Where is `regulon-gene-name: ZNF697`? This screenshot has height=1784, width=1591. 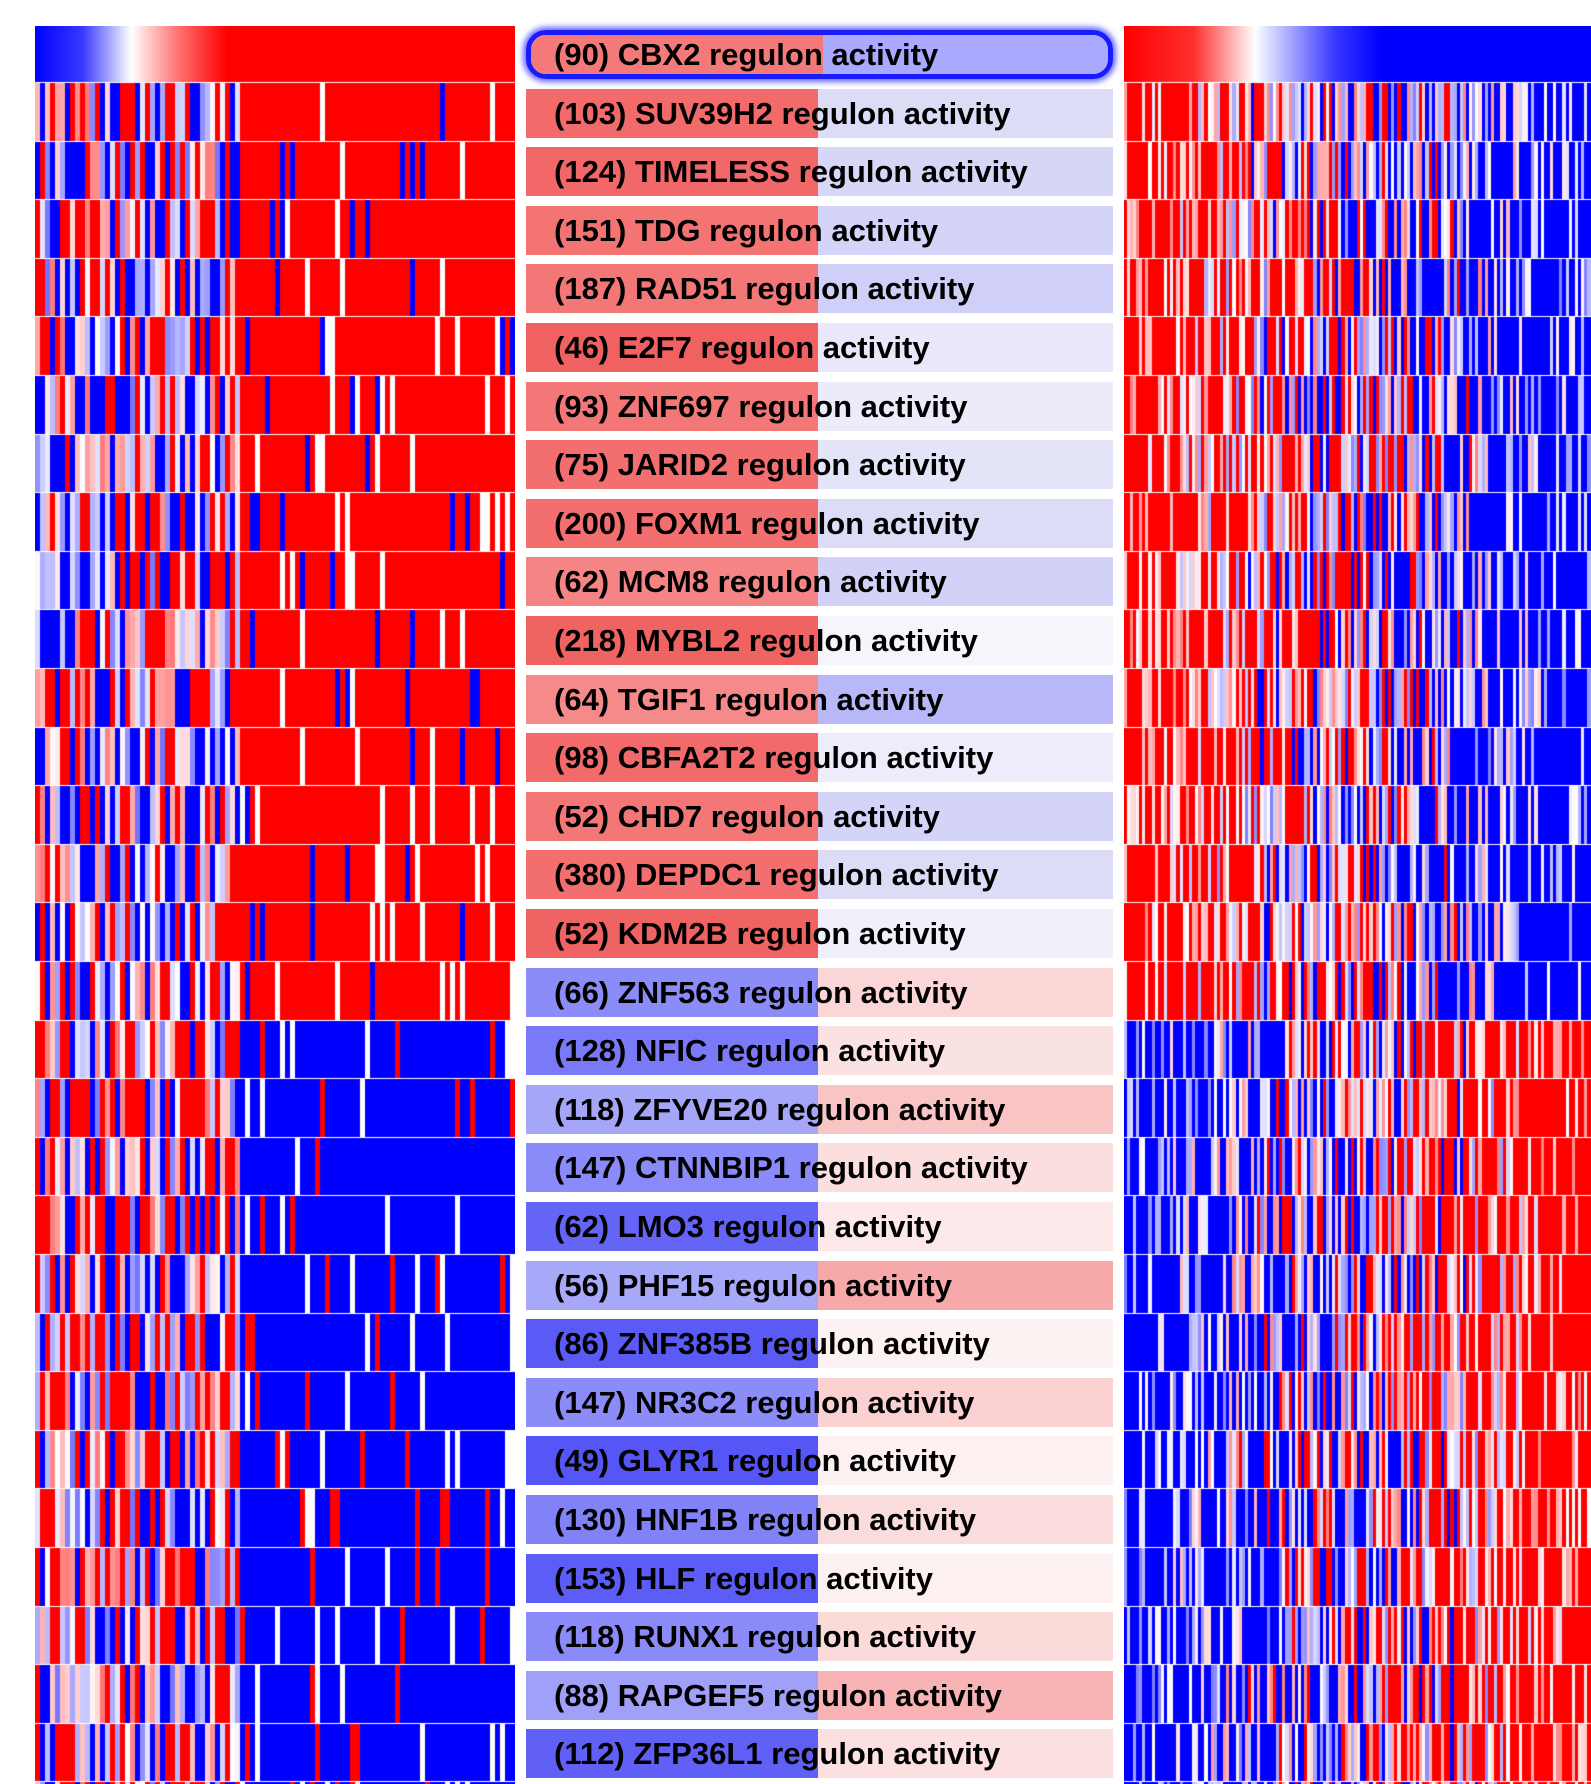 regulon-gene-name: ZNF697 is located at coordinates (673, 406).